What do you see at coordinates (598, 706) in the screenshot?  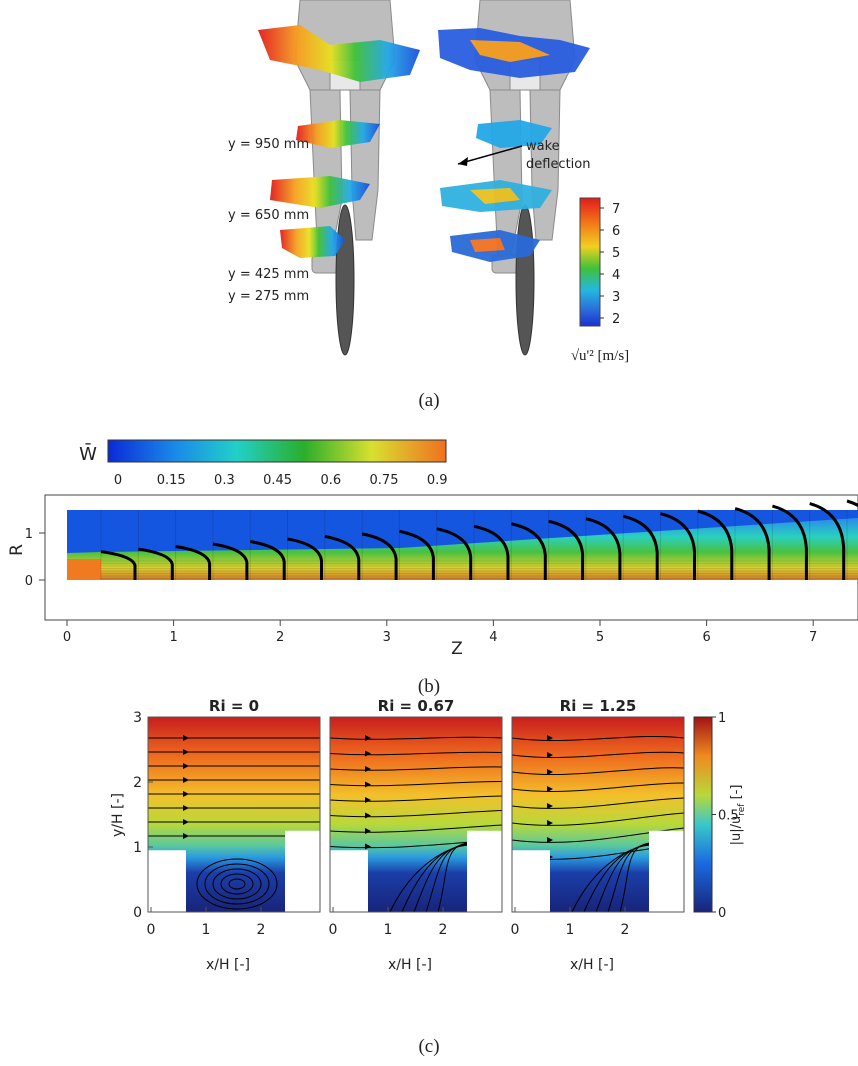 I see `subplot-title: Ri = 1.25` at bounding box center [598, 706].